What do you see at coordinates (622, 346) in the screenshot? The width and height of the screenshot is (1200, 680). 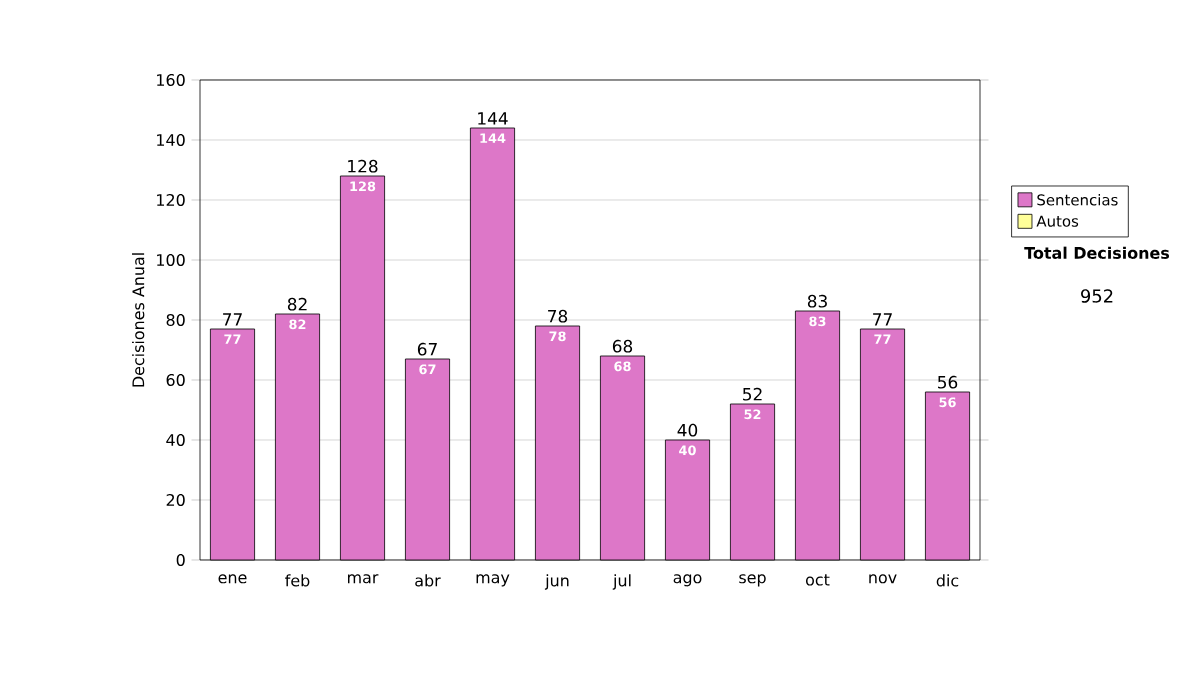 I see `total-label: 68` at bounding box center [622, 346].